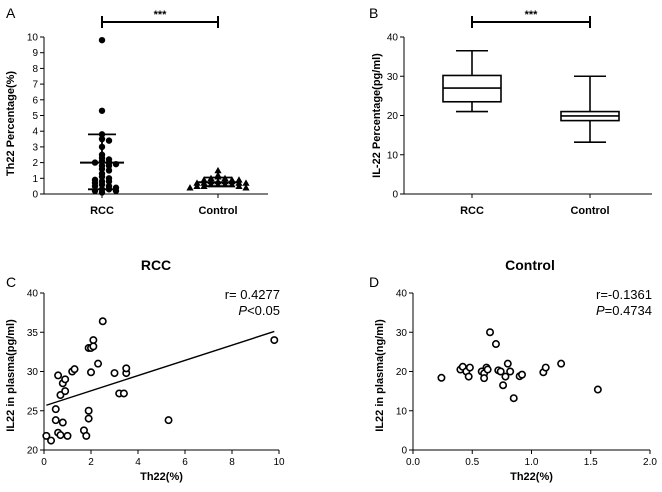  I want to click on x-tick-label: 8, so click(232, 462).